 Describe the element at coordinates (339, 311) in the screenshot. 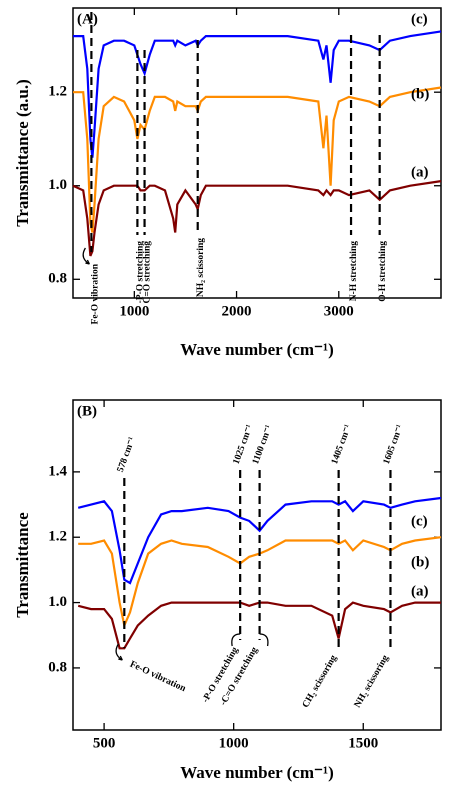

I see `x-tick-label: 3000` at that location.